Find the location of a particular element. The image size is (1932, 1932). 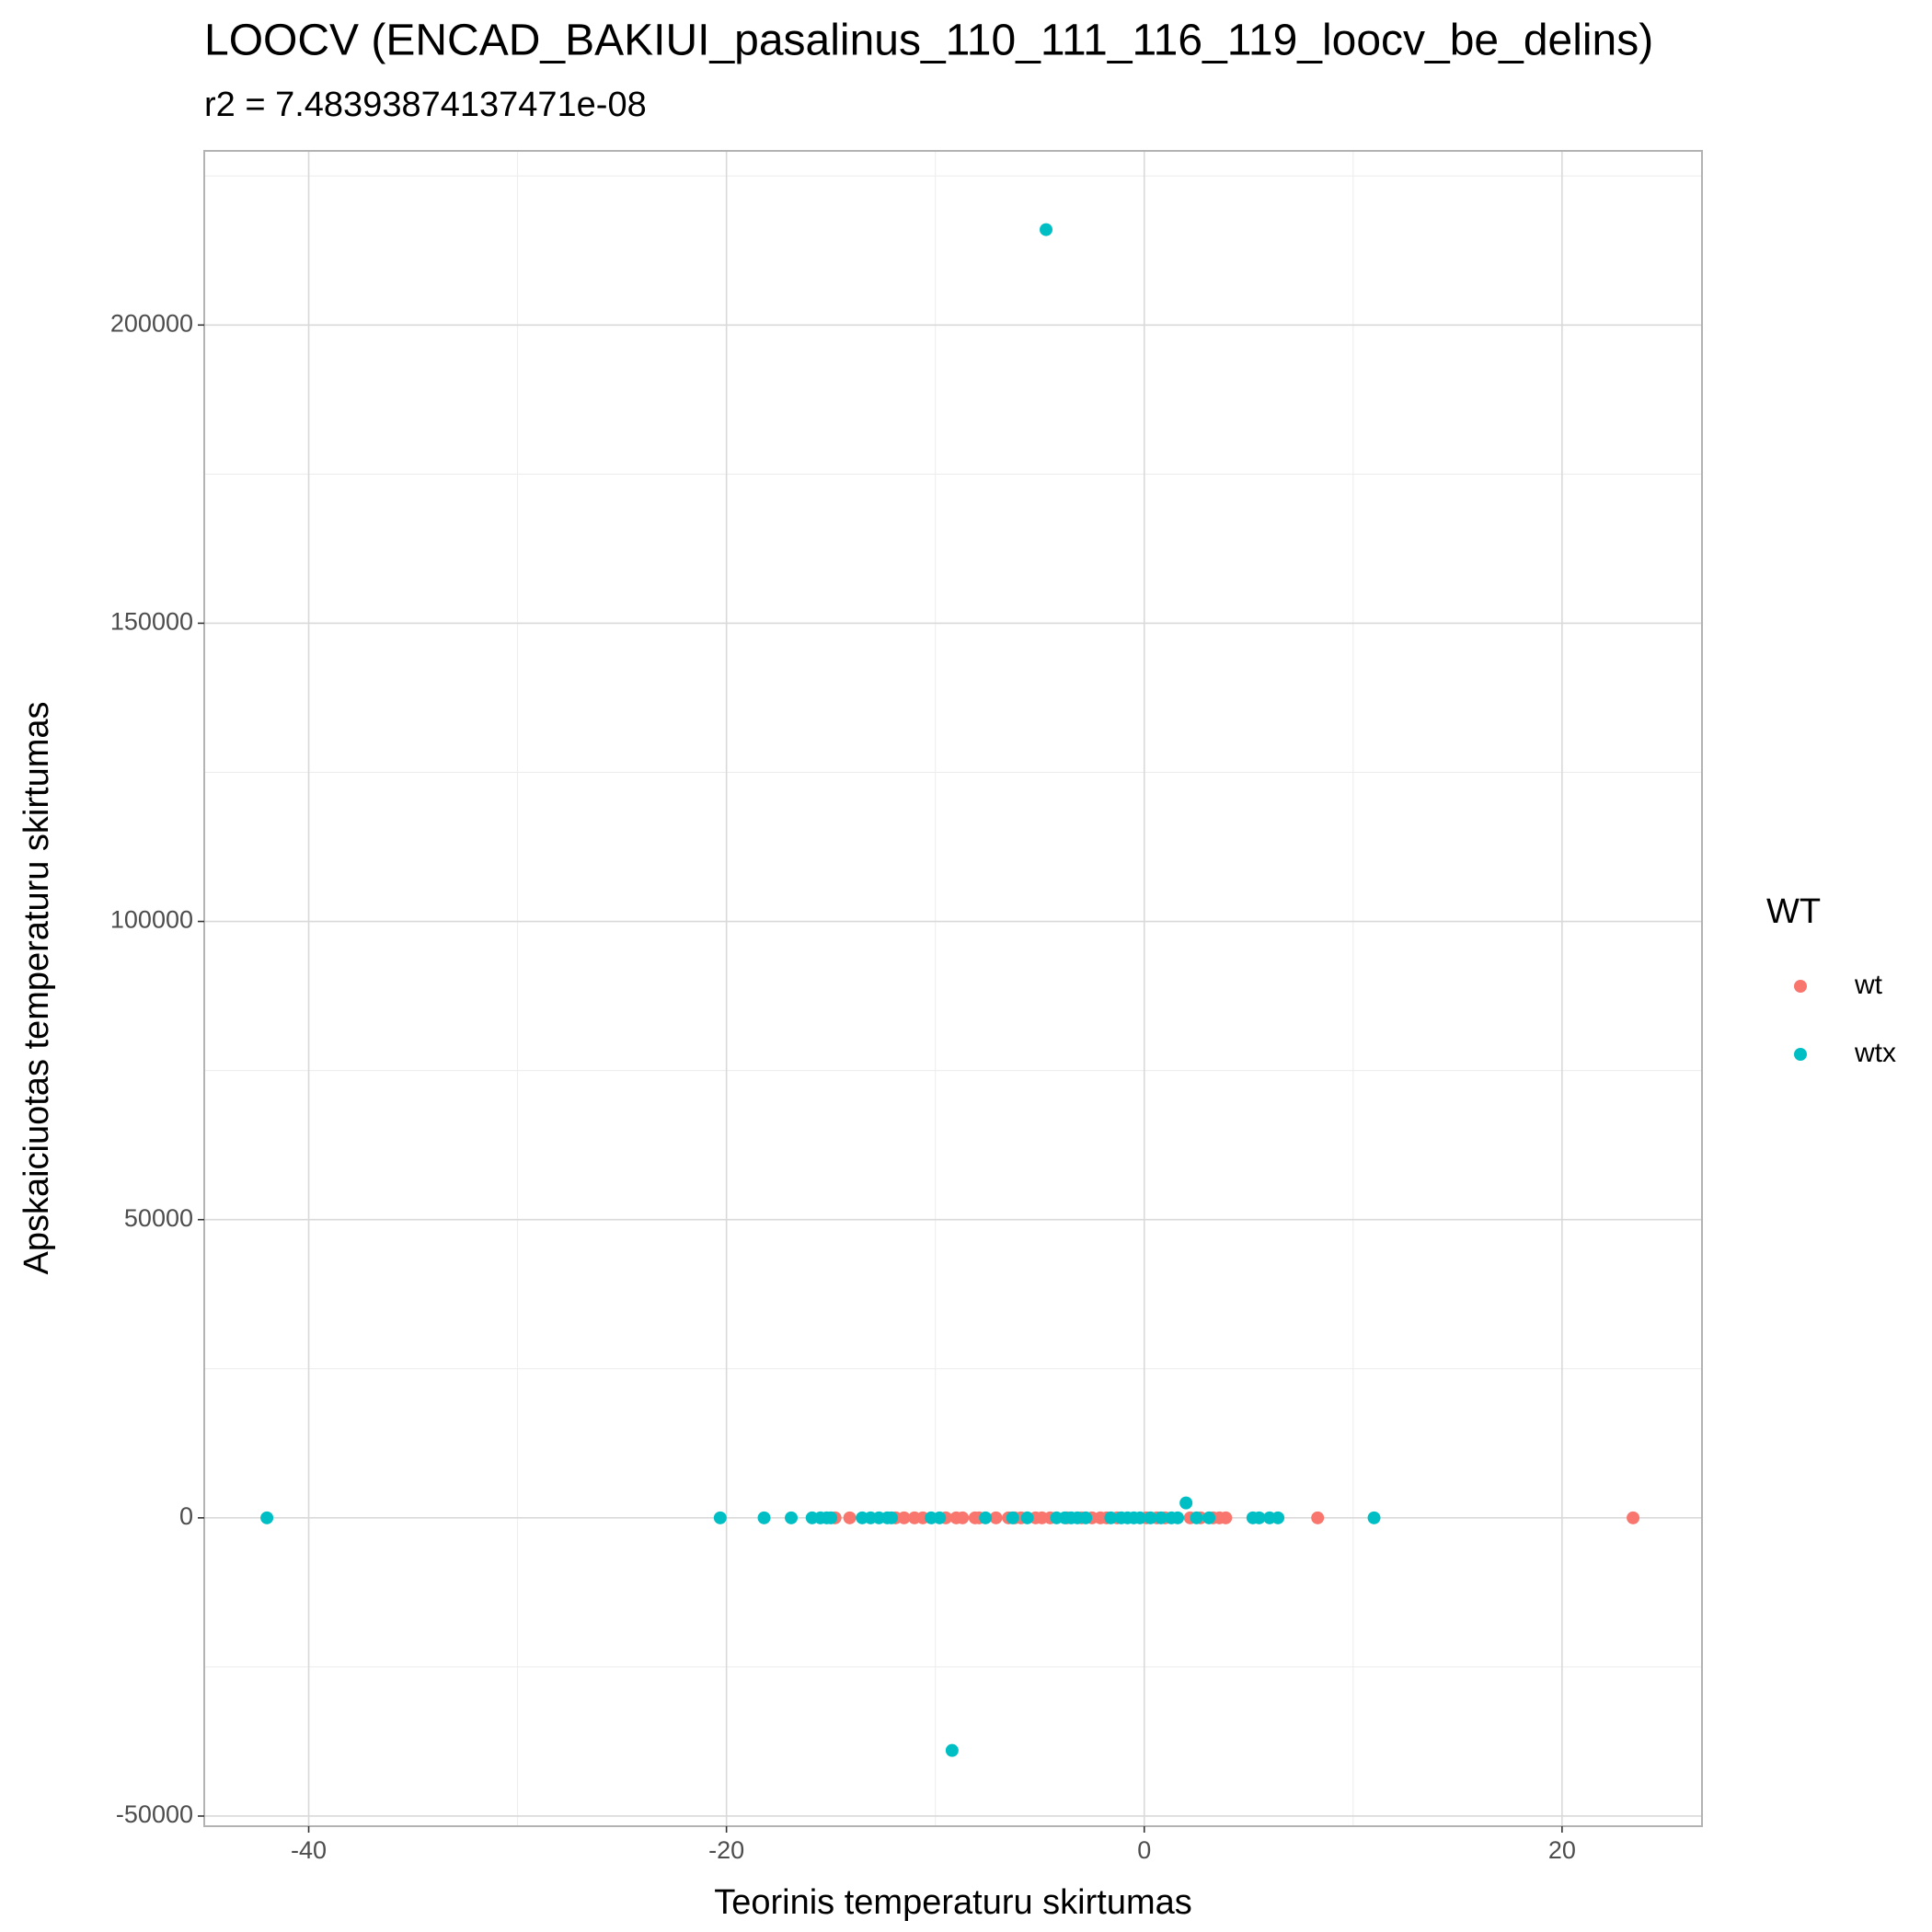

legend-label: wt is located at coordinates (1868, 985).